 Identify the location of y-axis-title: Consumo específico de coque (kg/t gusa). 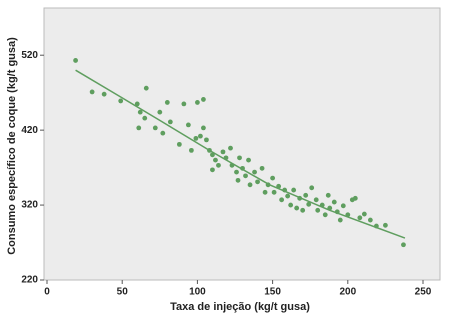
(12, 146).